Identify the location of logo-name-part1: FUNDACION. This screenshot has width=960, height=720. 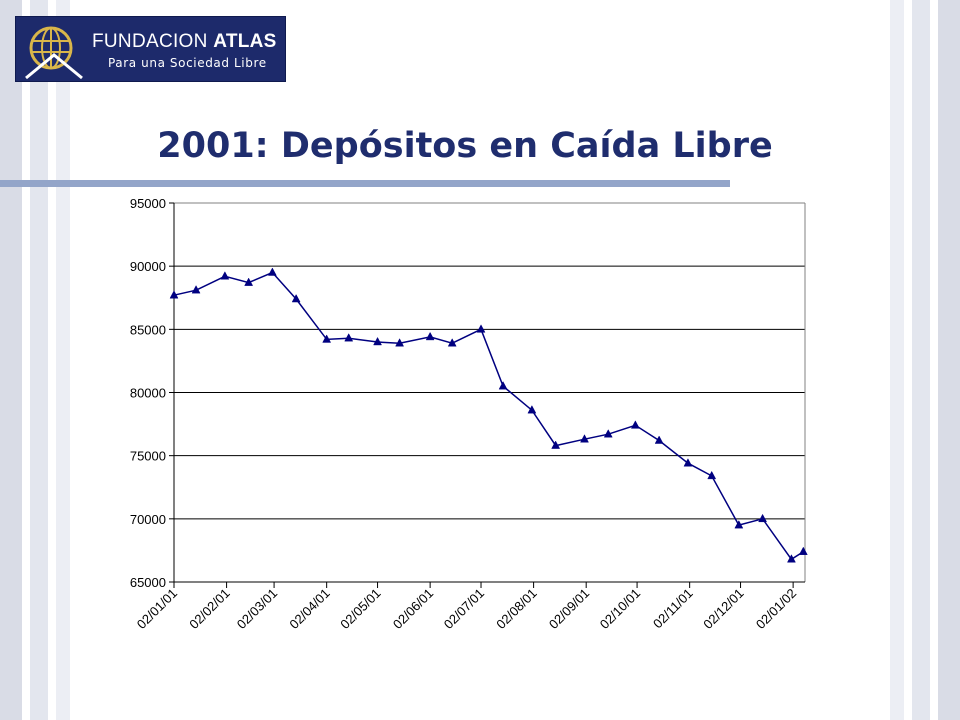
(153, 41).